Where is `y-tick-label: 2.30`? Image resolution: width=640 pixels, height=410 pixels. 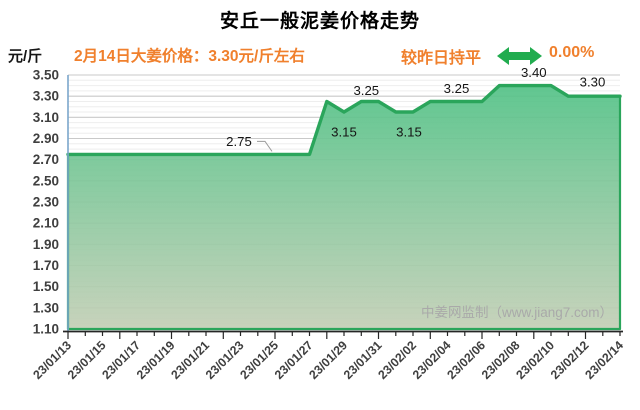 y-tick-label: 2.30 is located at coordinates (46, 202).